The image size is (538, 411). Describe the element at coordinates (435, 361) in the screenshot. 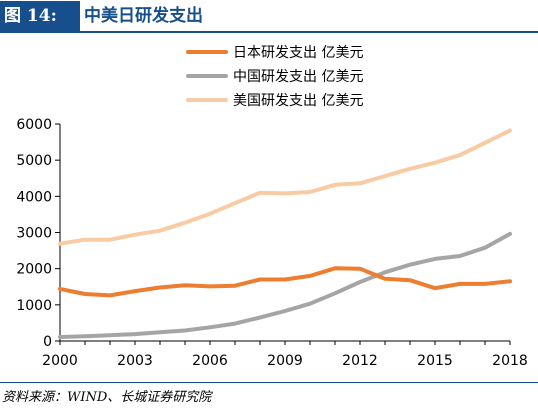

I see `x-tick-label: 2015` at that location.